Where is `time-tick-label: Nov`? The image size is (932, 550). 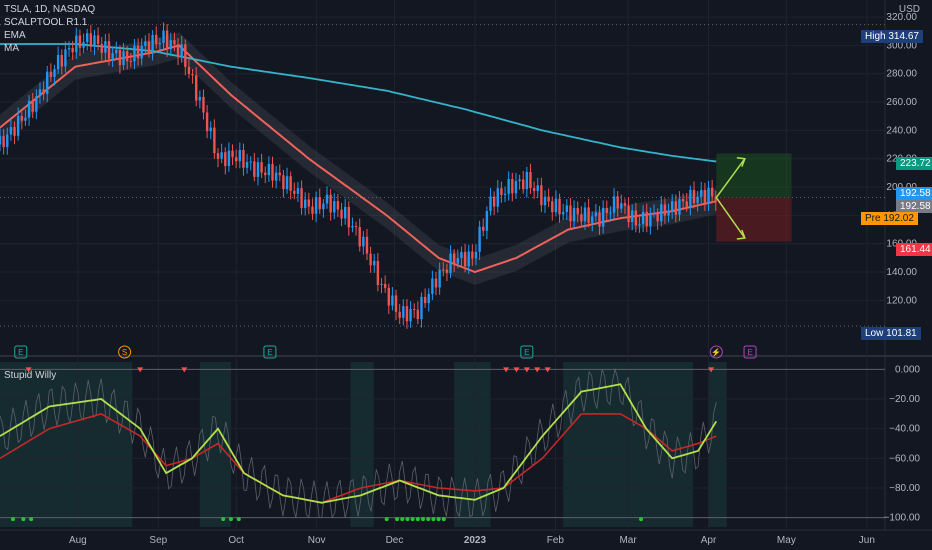
time-tick-label: Nov is located at coordinates (317, 540).